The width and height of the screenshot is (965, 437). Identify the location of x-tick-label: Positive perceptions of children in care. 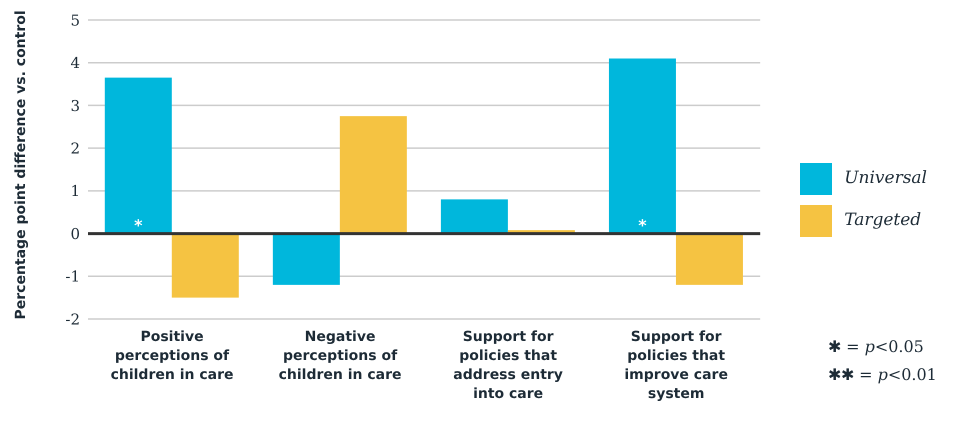
(172, 356).